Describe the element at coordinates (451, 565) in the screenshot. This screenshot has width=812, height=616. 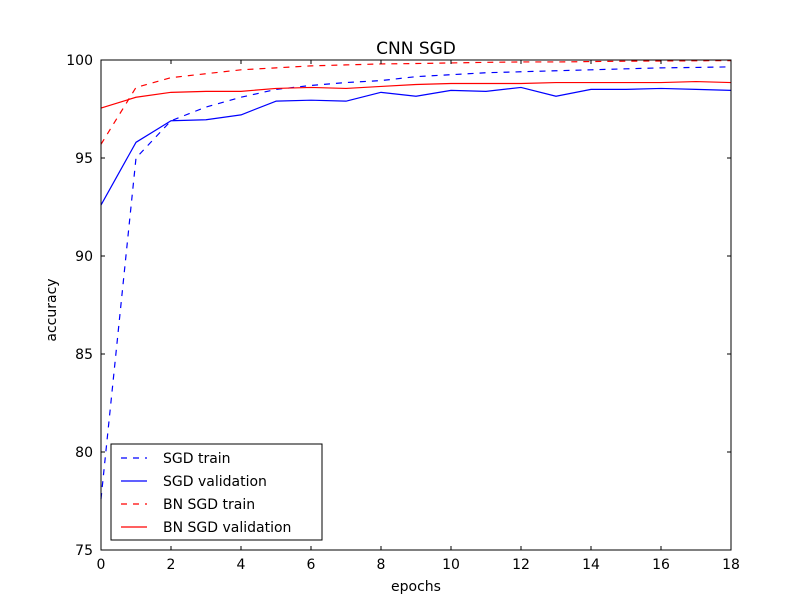
I see `x-tick-label: 10` at that location.